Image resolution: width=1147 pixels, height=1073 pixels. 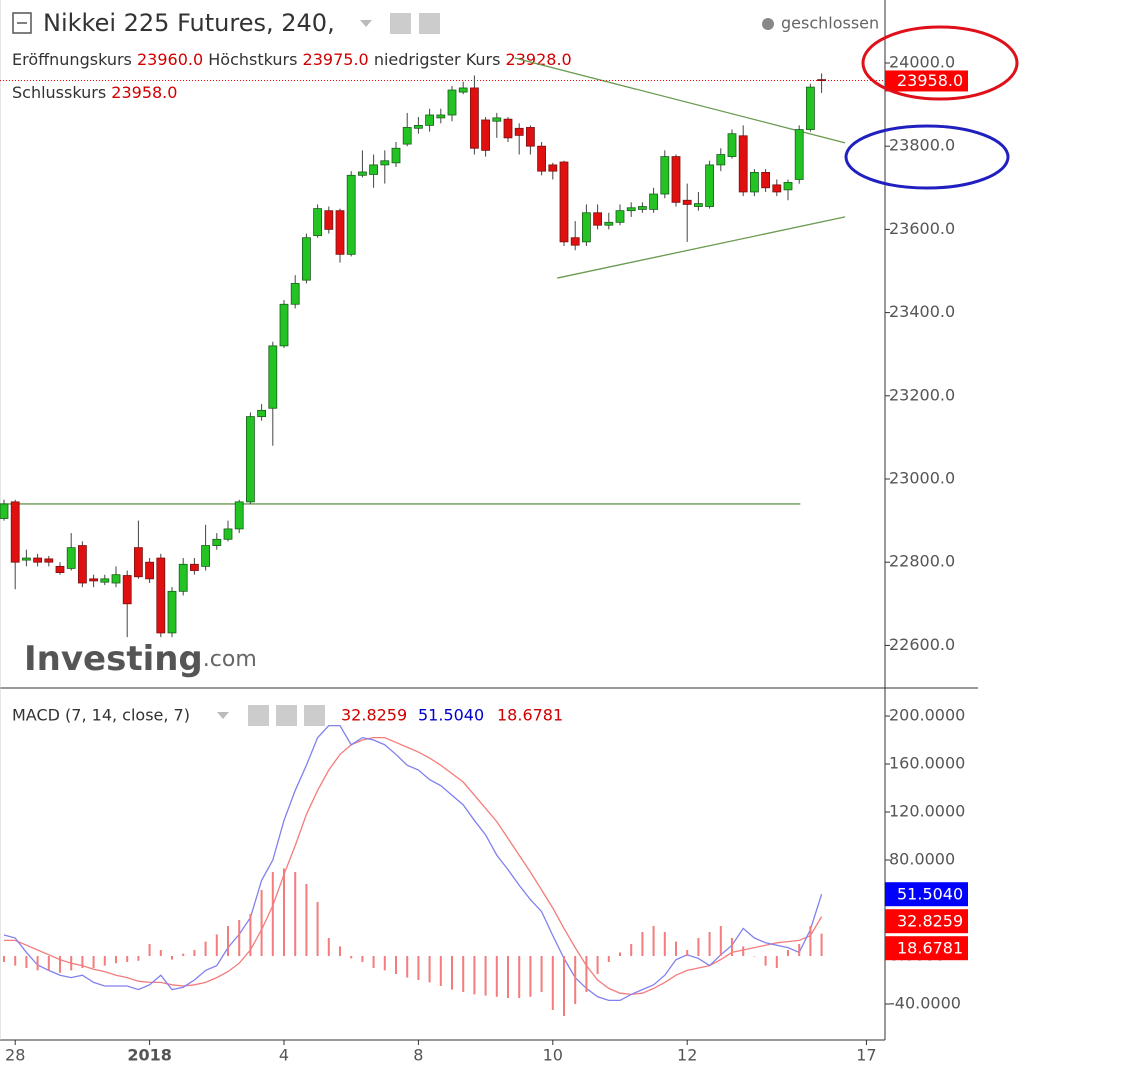 What do you see at coordinates (170, 59) in the screenshot?
I see `stat-value: 23960.0` at bounding box center [170, 59].